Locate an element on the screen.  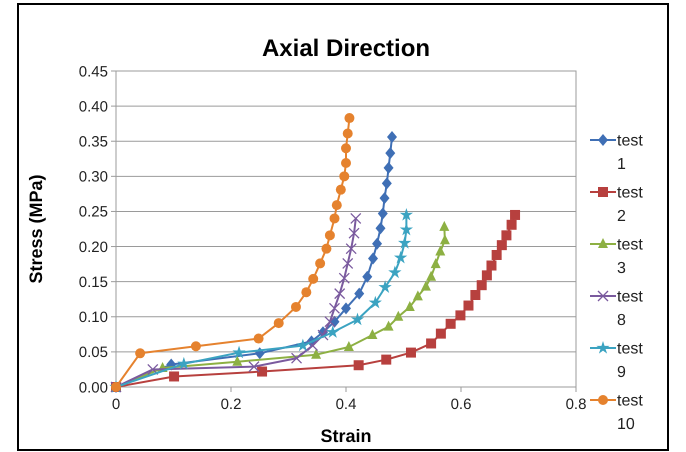
legend-label: test 1 is located at coordinates (630, 152).